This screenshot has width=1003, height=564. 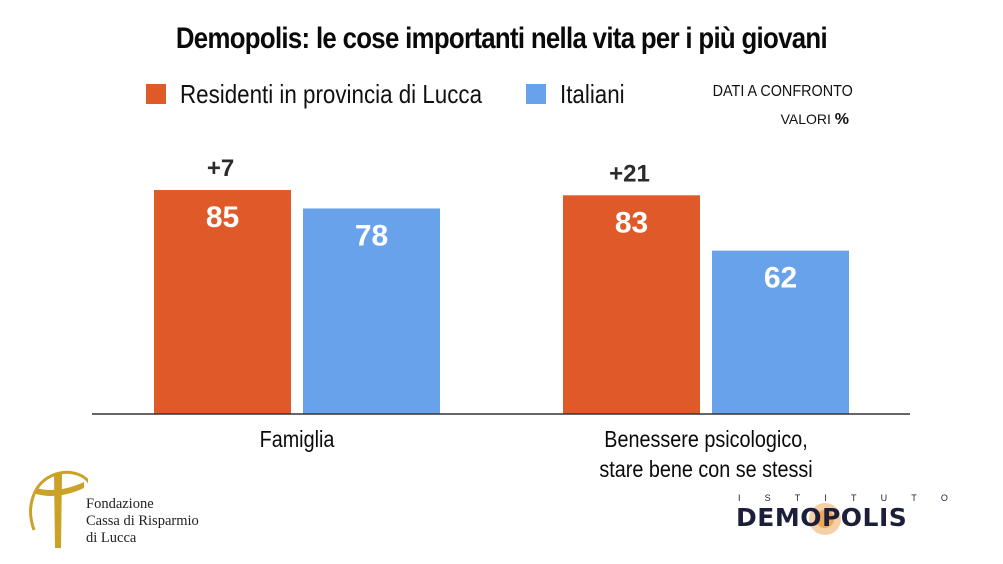 I want to click on tagline-letter: O, so click(x=944, y=498).